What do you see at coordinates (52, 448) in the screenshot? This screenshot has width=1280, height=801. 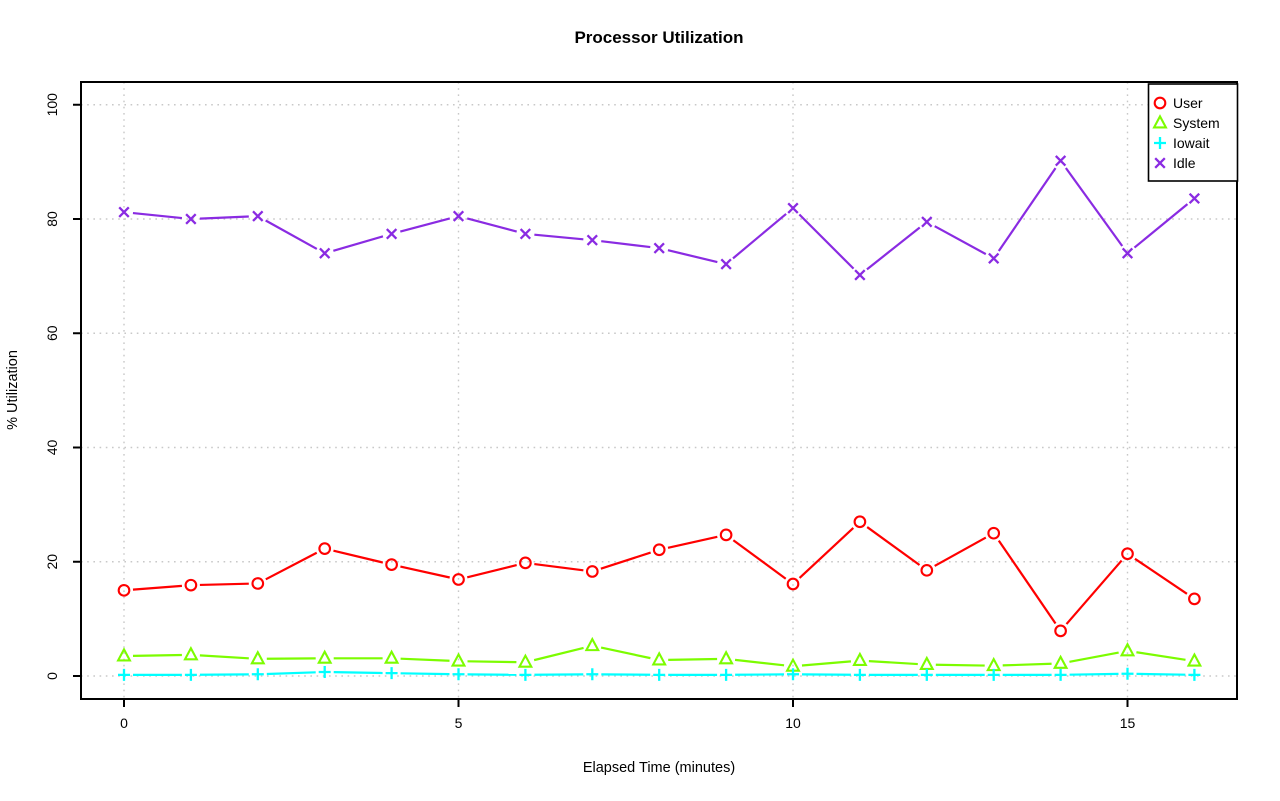 I see `y-tick-label: 40` at bounding box center [52, 448].